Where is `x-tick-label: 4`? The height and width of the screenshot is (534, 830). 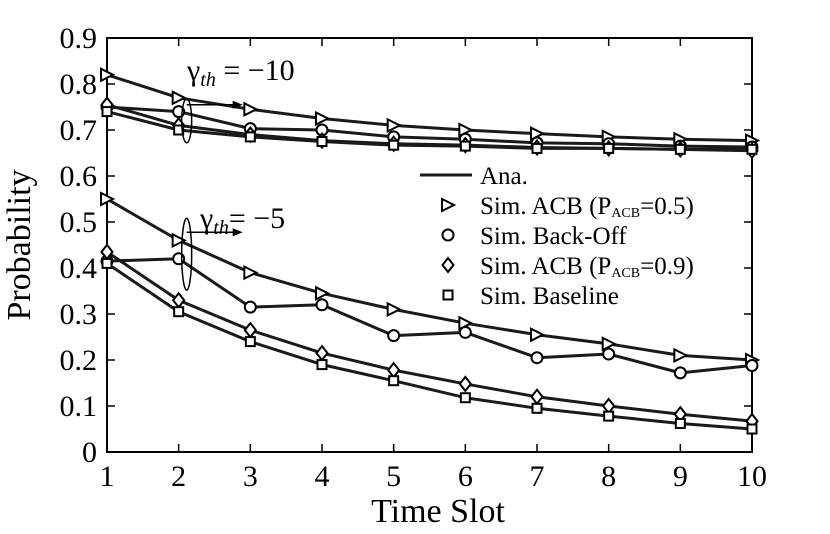
x-tick-label: 4 is located at coordinates (322, 476).